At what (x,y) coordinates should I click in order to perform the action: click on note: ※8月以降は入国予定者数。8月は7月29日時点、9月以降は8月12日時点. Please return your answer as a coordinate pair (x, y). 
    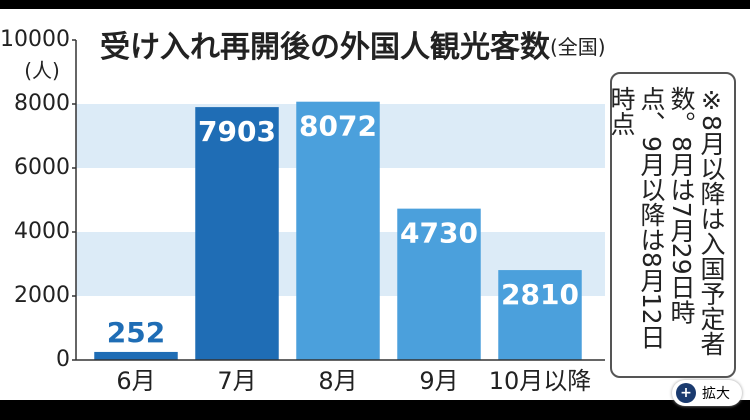
    Looking at the image, I should click on (671, 225).